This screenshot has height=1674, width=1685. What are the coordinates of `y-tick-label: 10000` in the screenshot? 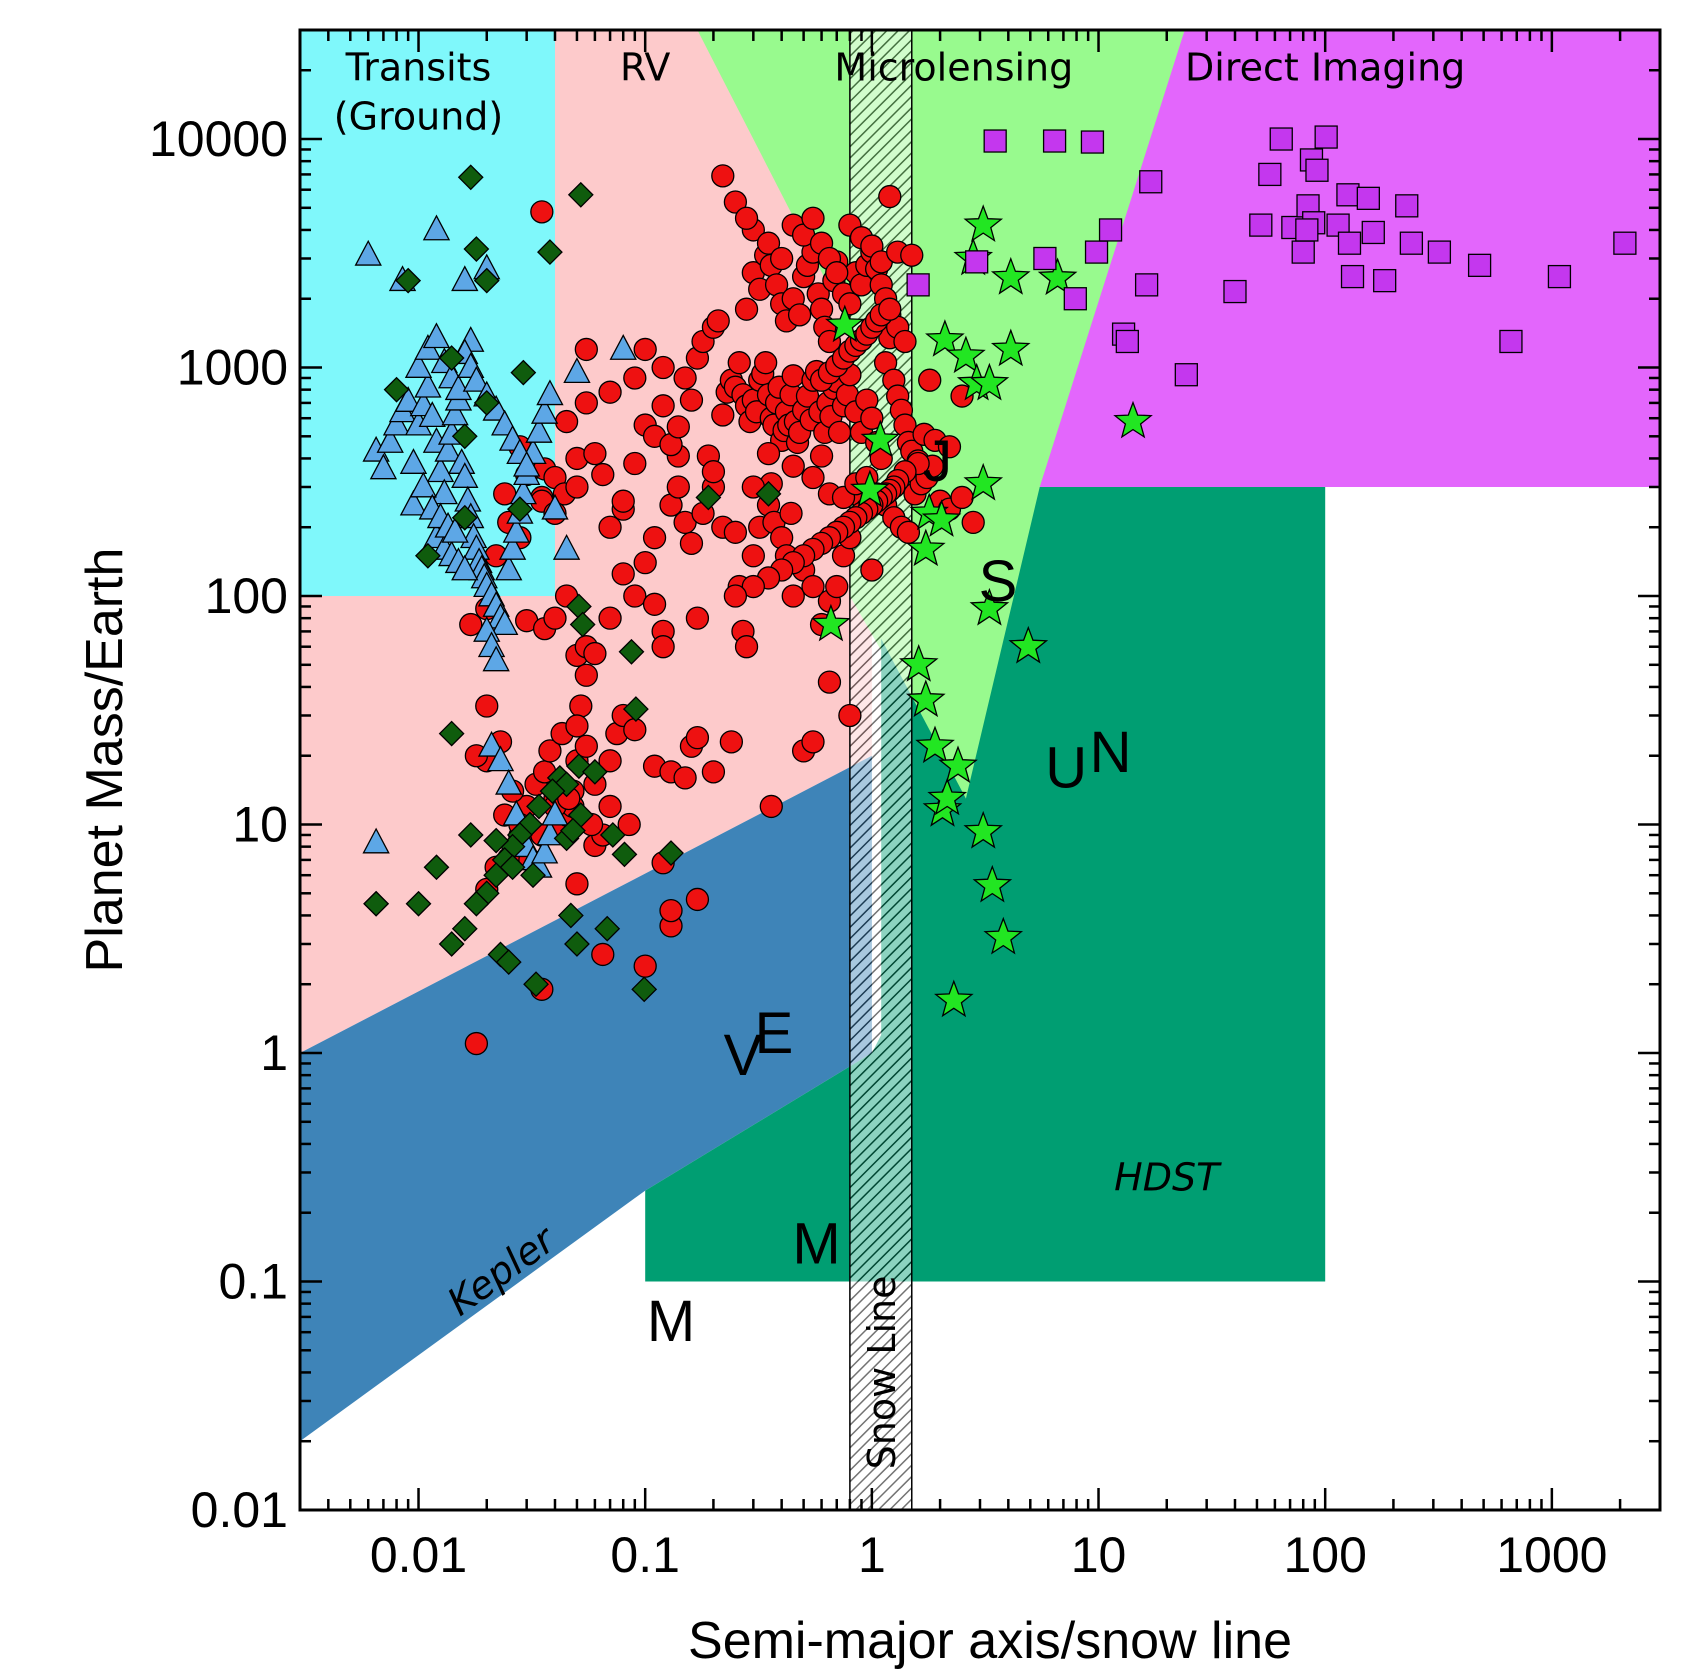 It's located at (218, 139).